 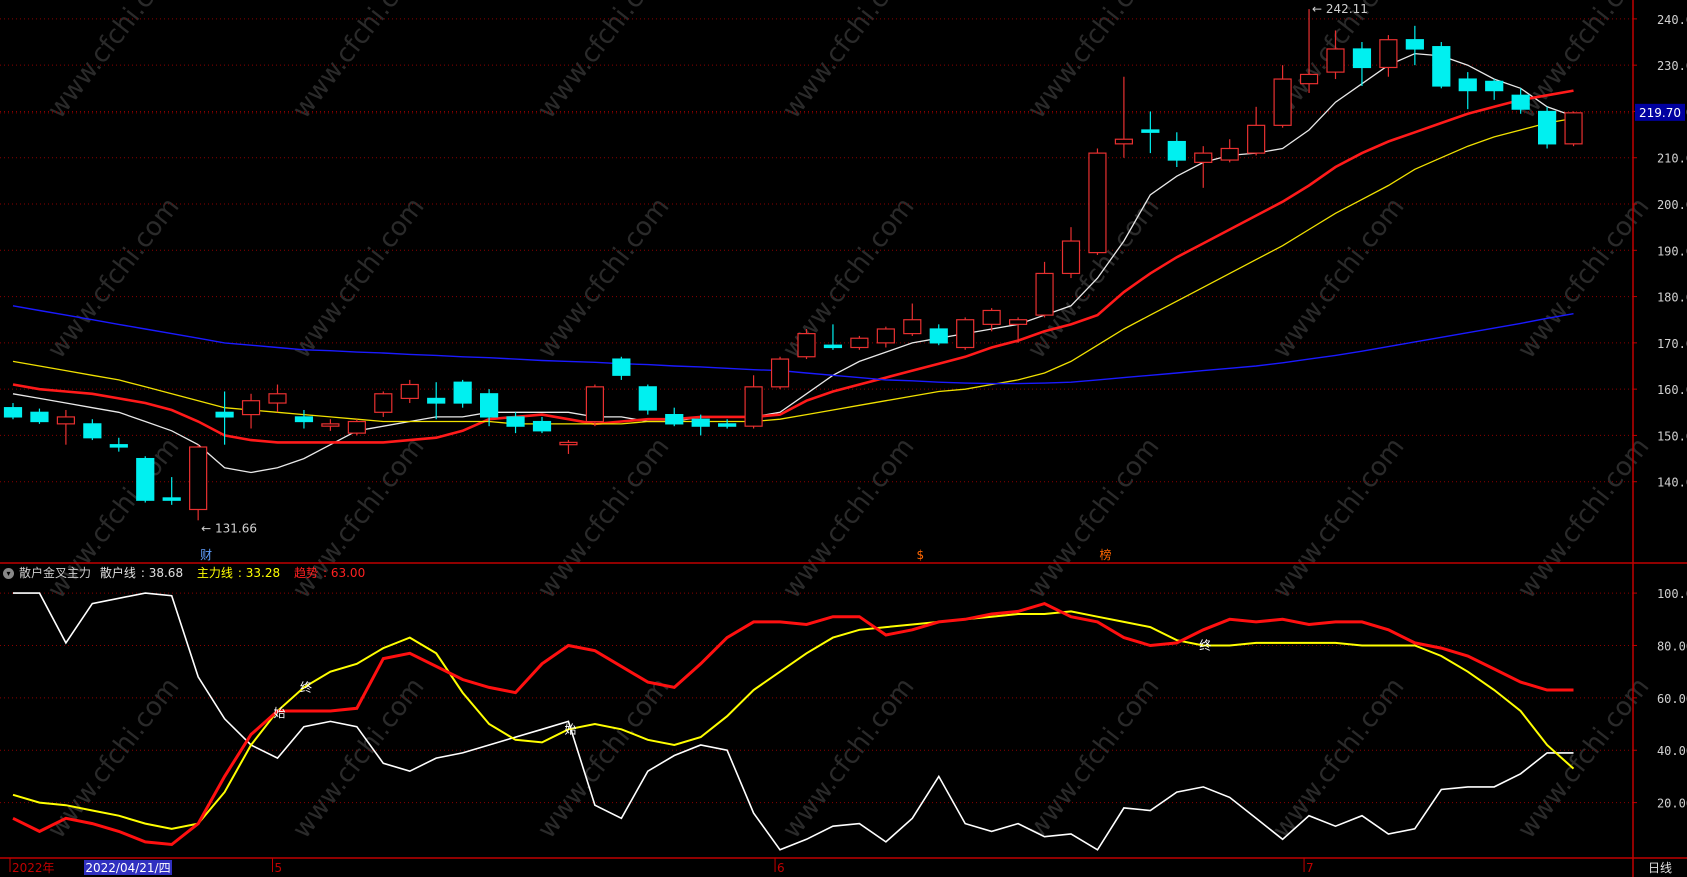 I want to click on indicator-tick-label: 40.00, so click(x=1672, y=751).